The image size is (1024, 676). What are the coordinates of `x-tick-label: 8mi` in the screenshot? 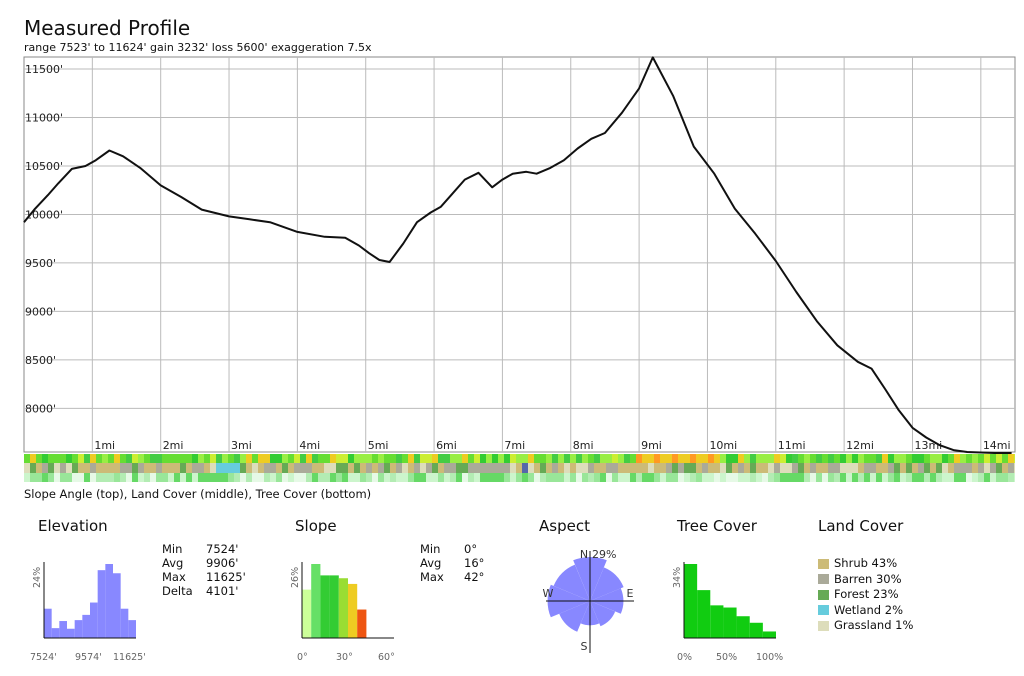 It's located at (583, 445).